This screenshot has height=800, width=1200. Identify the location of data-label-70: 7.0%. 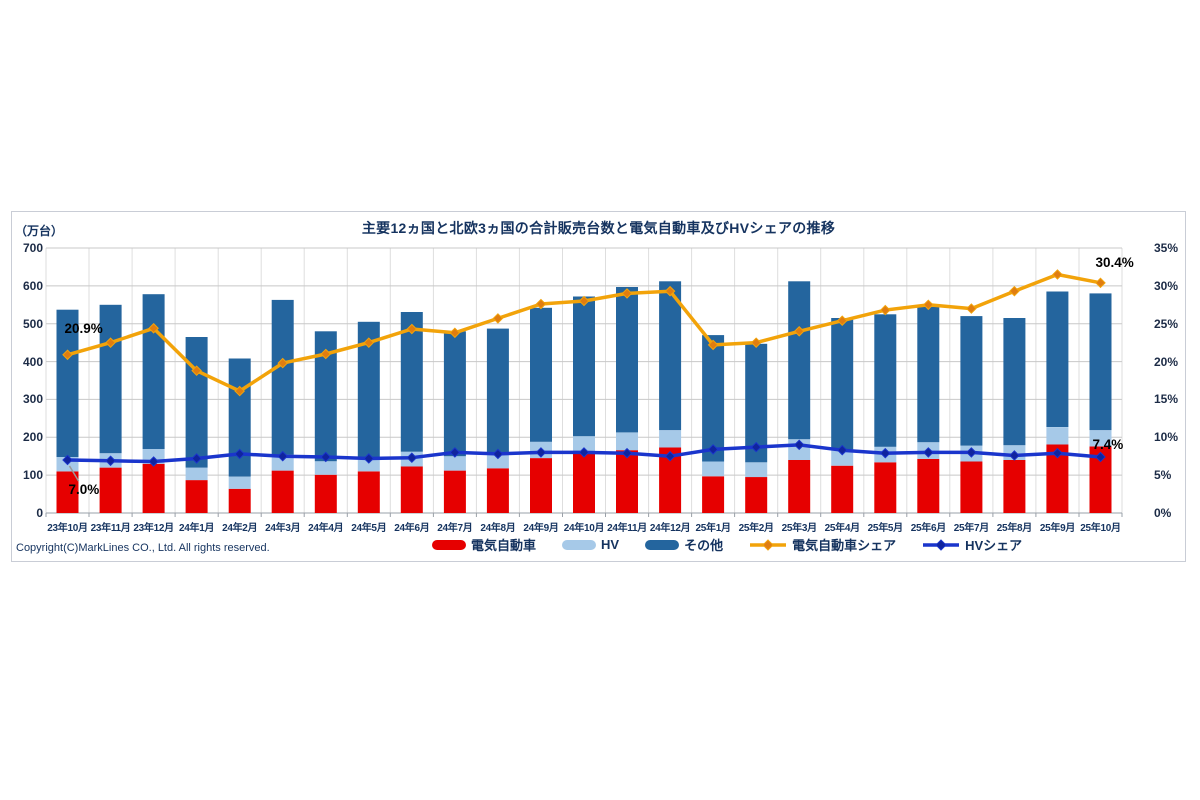
(84, 489).